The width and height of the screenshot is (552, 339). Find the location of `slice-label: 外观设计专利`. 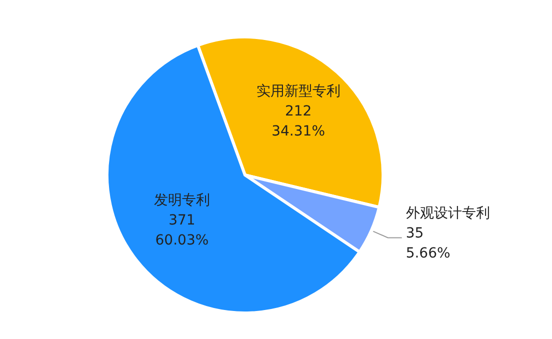

slice-label: 外观设计专利 is located at coordinates (448, 214).